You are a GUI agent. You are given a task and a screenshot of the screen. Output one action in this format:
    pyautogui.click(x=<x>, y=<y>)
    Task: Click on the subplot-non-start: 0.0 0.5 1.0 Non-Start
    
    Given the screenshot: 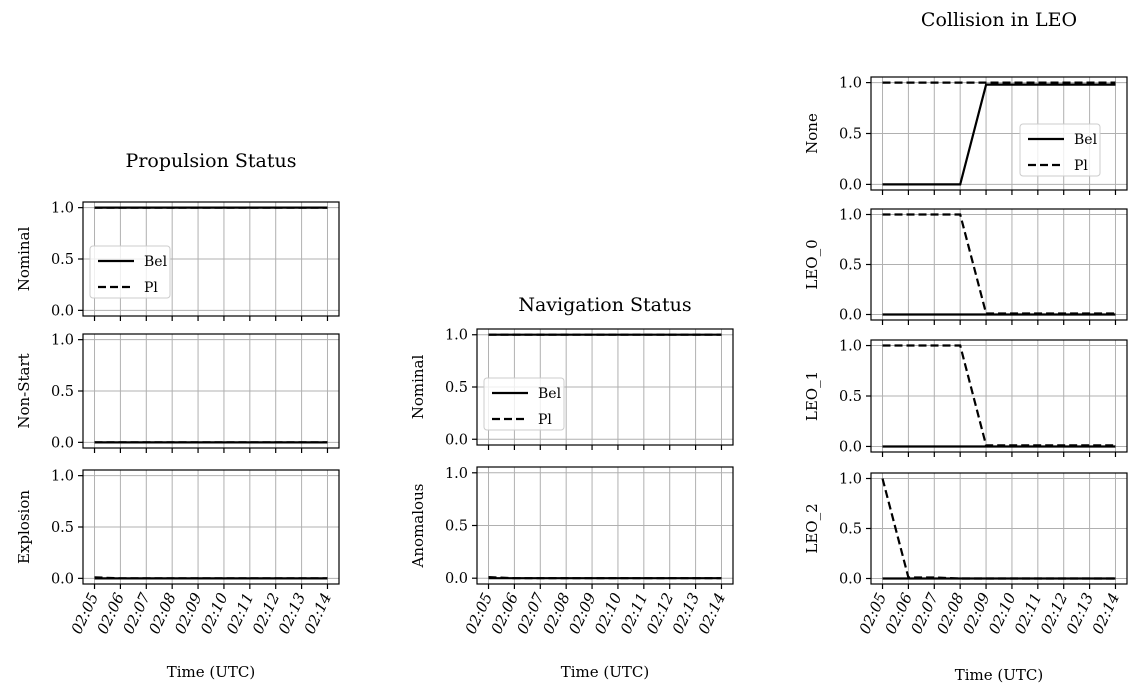 What is the action you would take?
    pyautogui.click(x=177, y=393)
    